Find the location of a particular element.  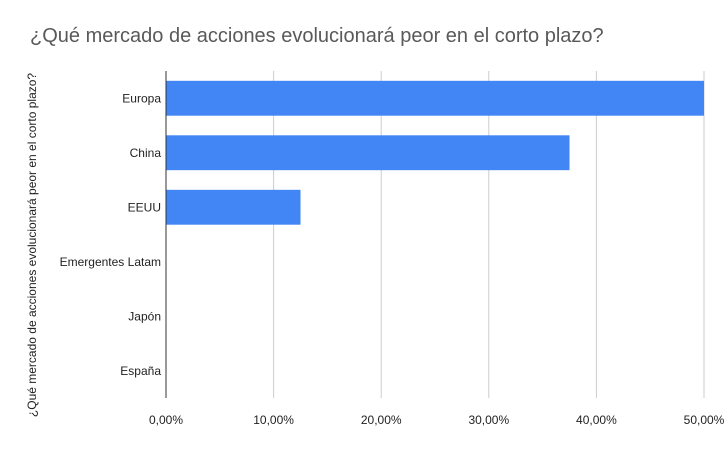

x-tick-labels: 0,00% 10,00% 20,00% 30,00% 40,00% 50,00% is located at coordinates (437, 420).